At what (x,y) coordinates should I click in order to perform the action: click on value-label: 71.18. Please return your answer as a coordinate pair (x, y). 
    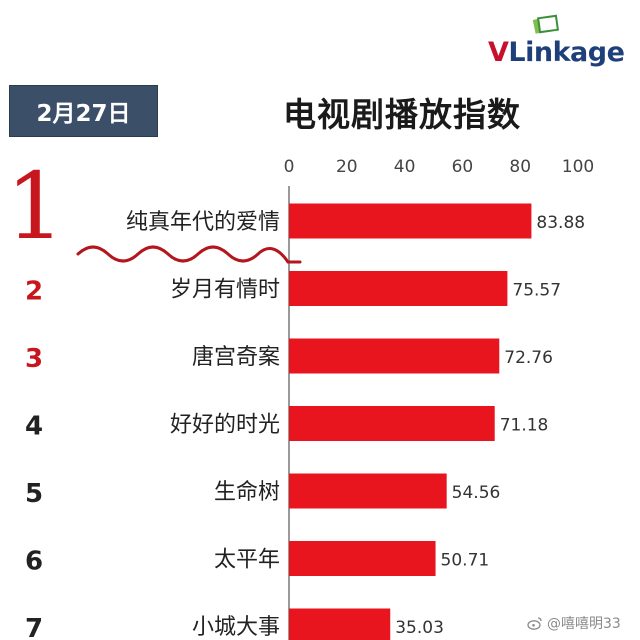
    Looking at the image, I should click on (524, 426).